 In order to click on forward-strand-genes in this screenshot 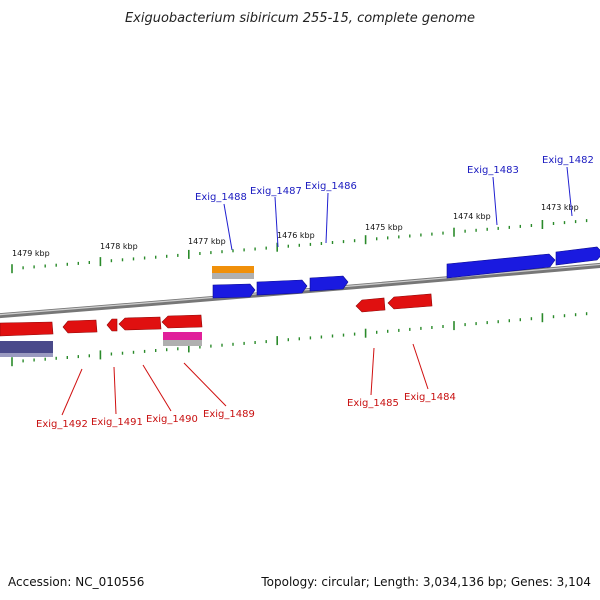, I will do `click(406, 272)`.